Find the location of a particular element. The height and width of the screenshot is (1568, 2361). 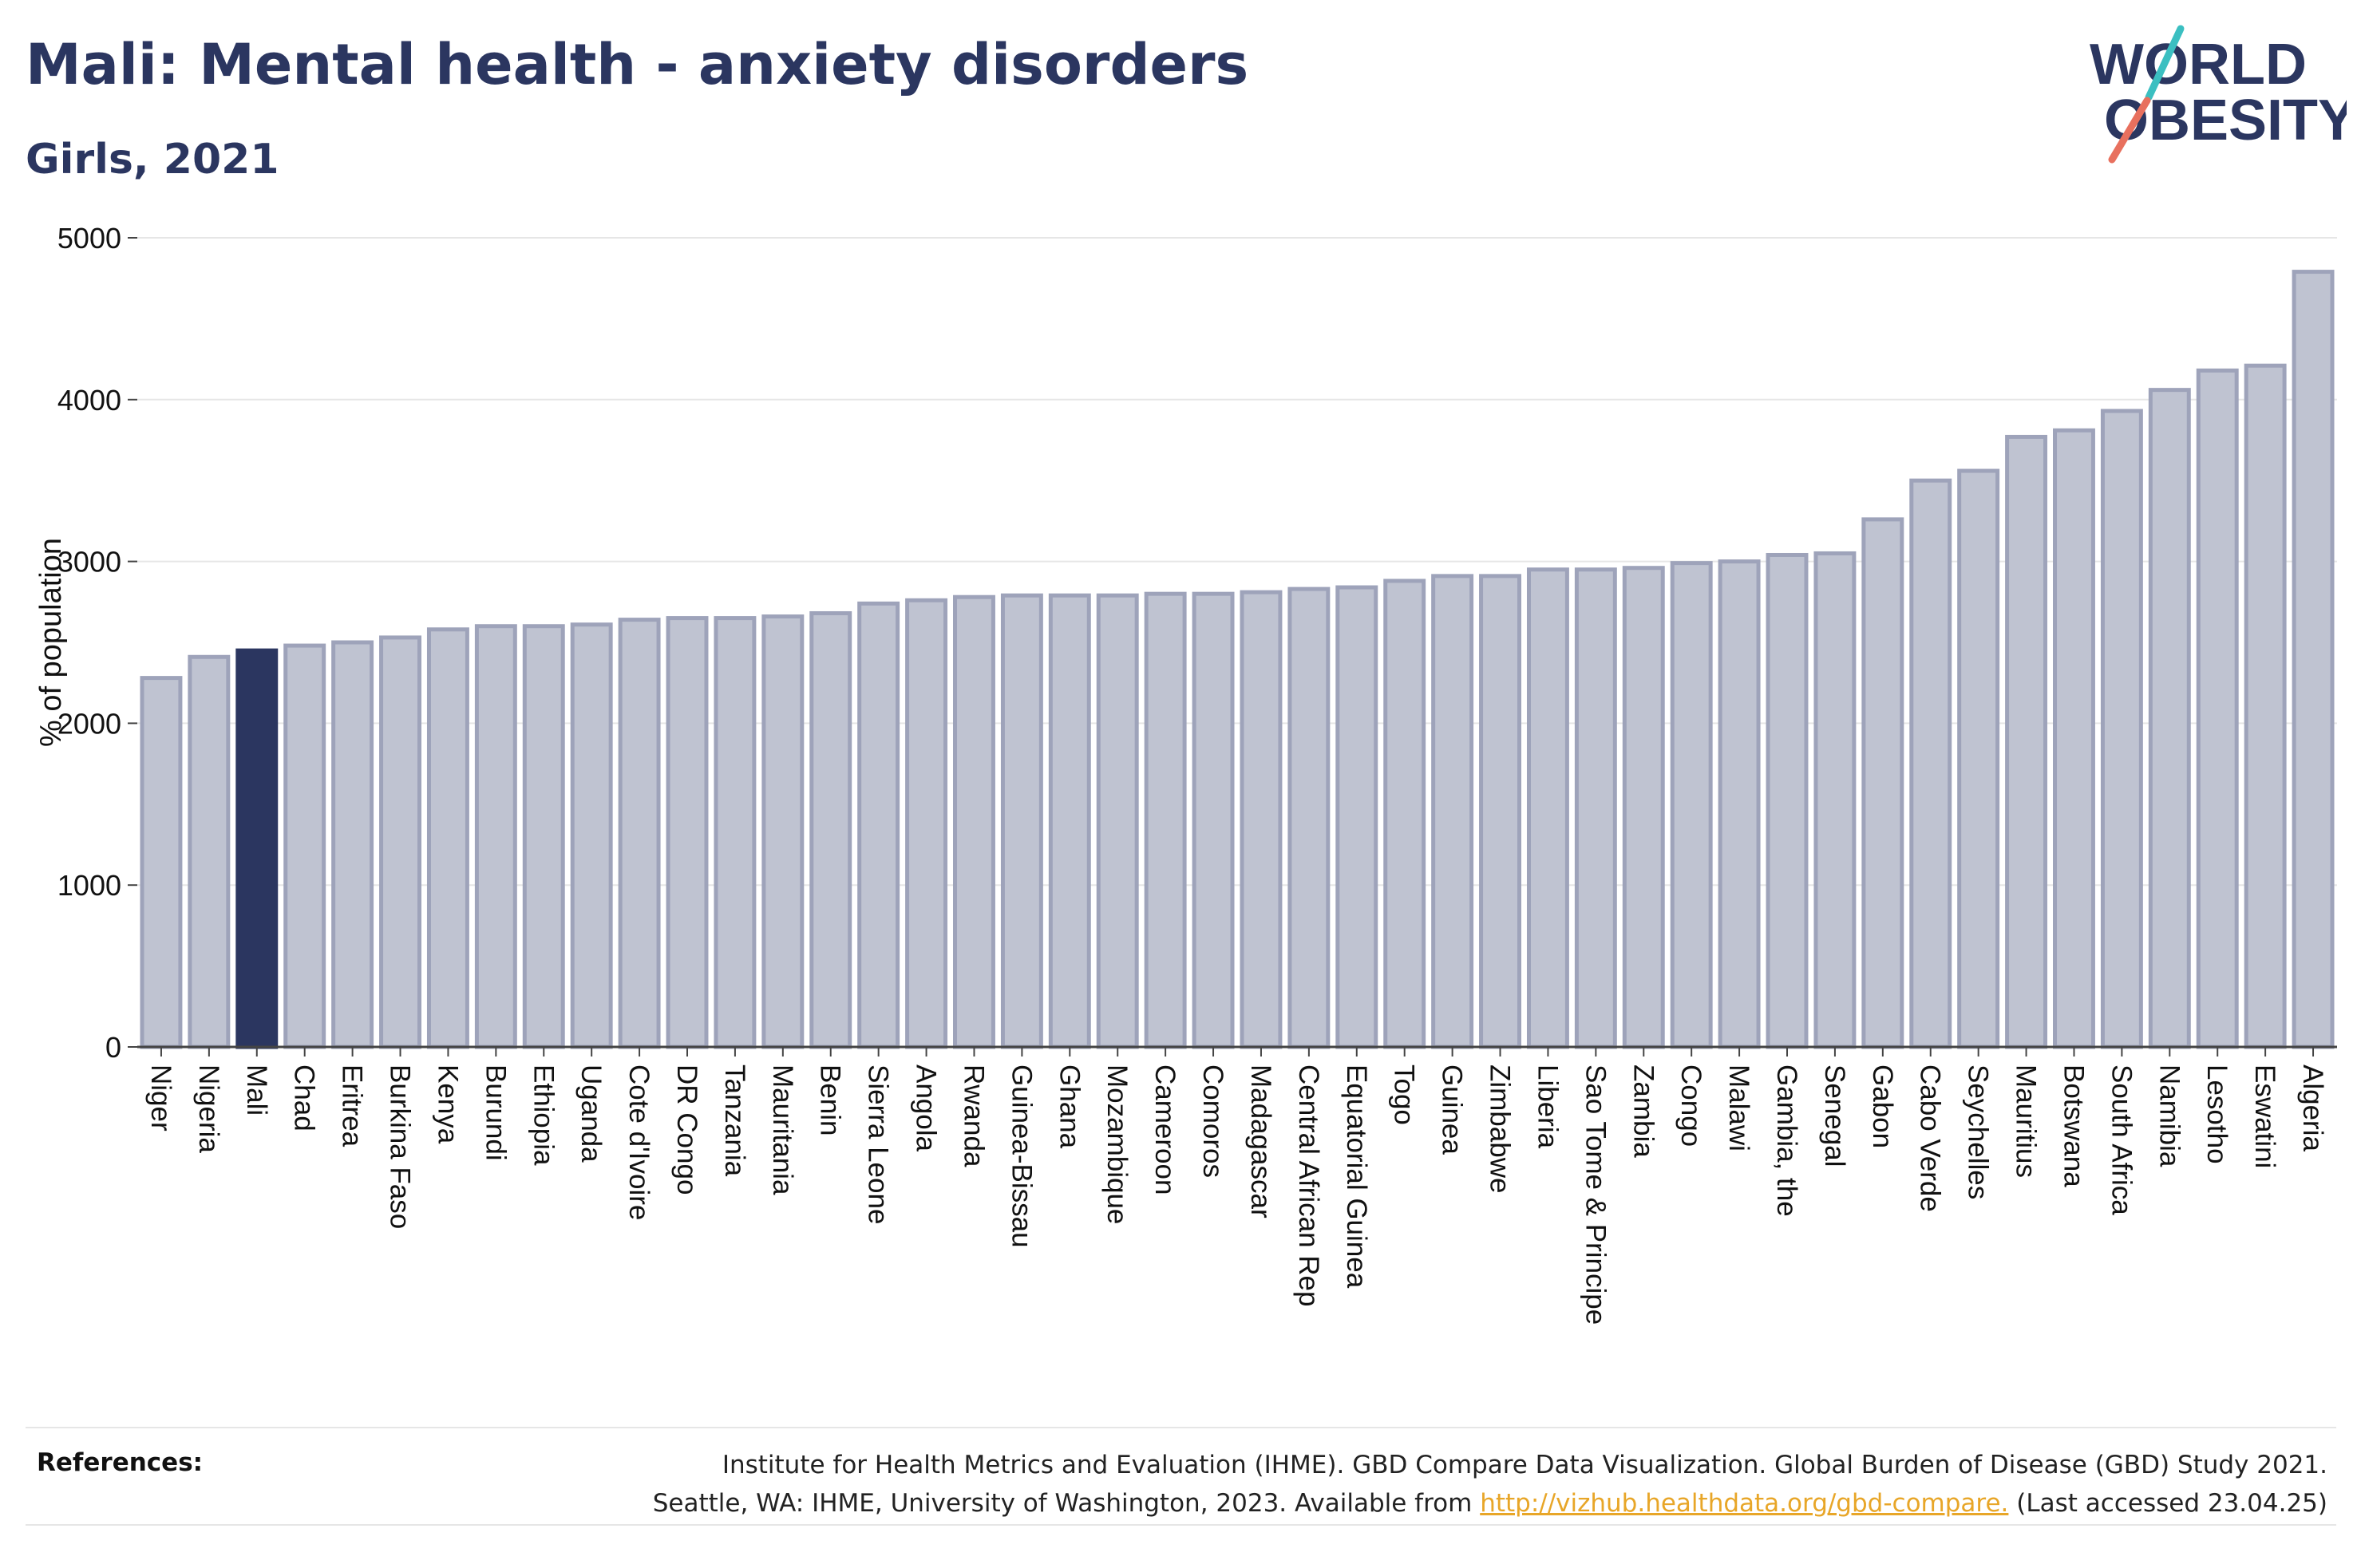

y-tick-label: 0 is located at coordinates (113, 1047).